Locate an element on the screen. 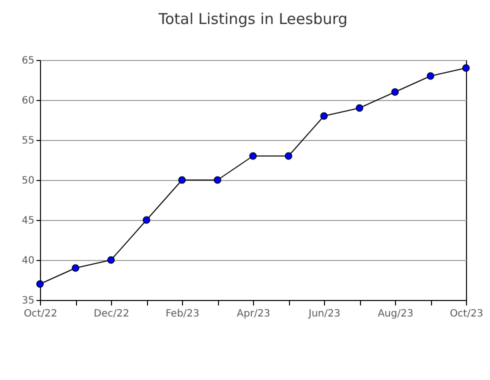 This screenshot has height=380, width=490. chart-title: Total Listings in Leesburg is located at coordinates (252, 19).